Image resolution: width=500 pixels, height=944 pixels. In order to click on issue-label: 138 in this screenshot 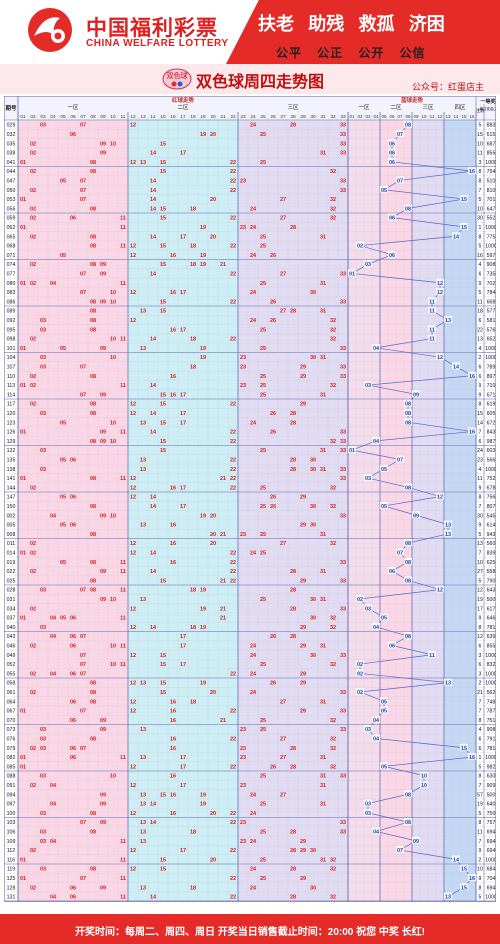, I will do `click(11, 470)`.